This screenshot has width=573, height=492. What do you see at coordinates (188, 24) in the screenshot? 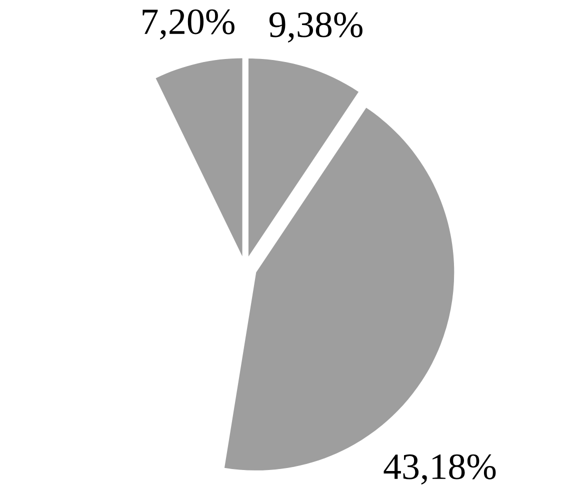
I see `data-label: 7,20%` at bounding box center [188, 24].